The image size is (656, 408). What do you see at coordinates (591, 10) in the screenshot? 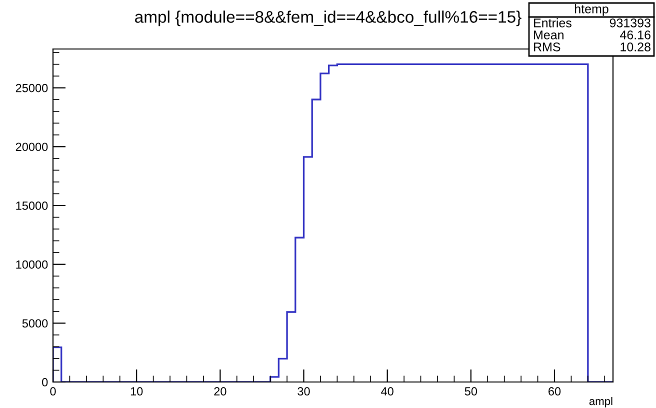
I see `text: htemp` at bounding box center [591, 10].